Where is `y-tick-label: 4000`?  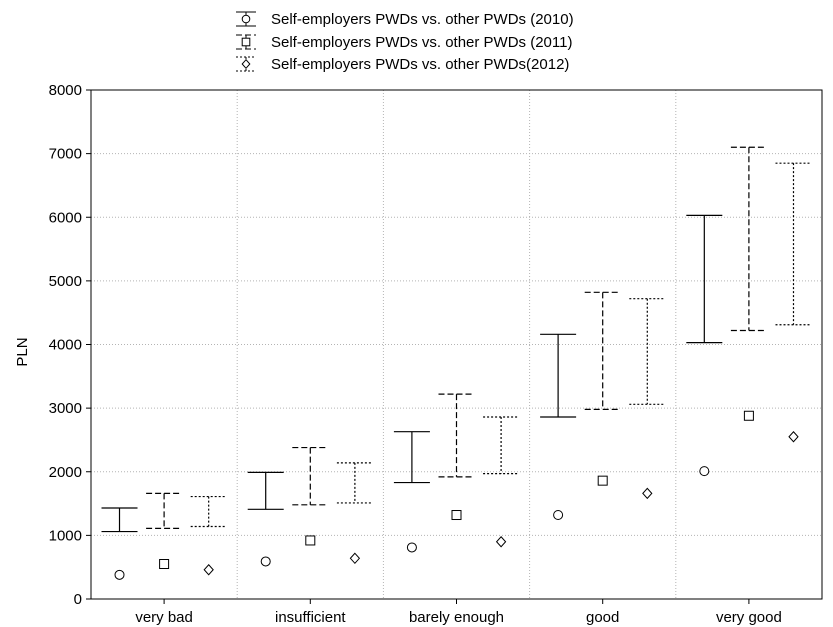
y-tick-label: 4000 is located at coordinates (65, 345).